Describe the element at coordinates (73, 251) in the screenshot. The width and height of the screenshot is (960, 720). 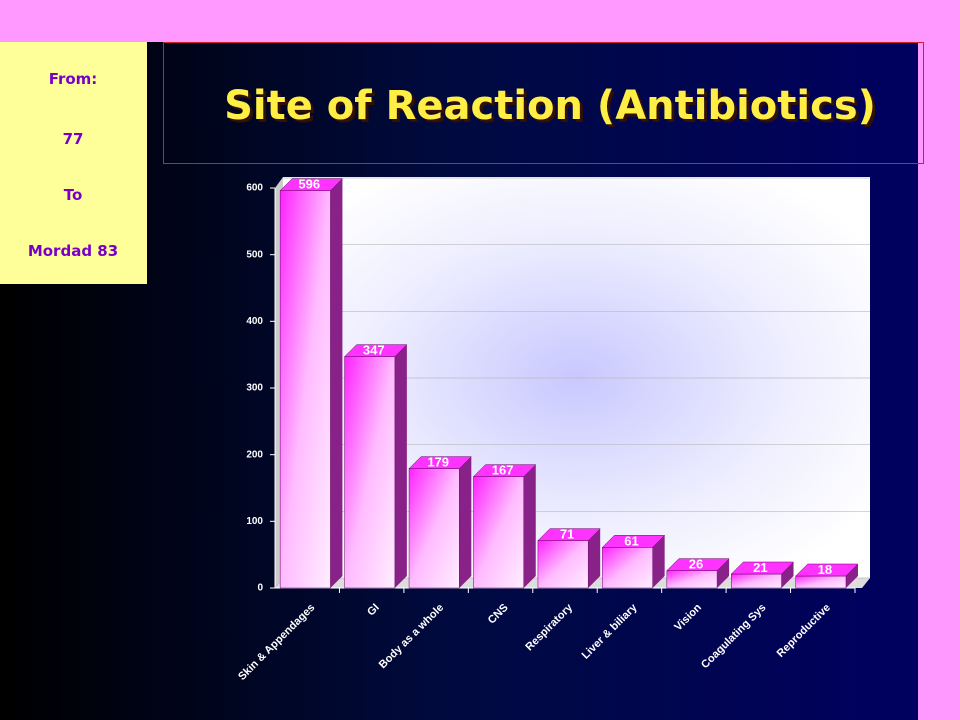
I see `sidebar-line: Mordad 83` at that location.